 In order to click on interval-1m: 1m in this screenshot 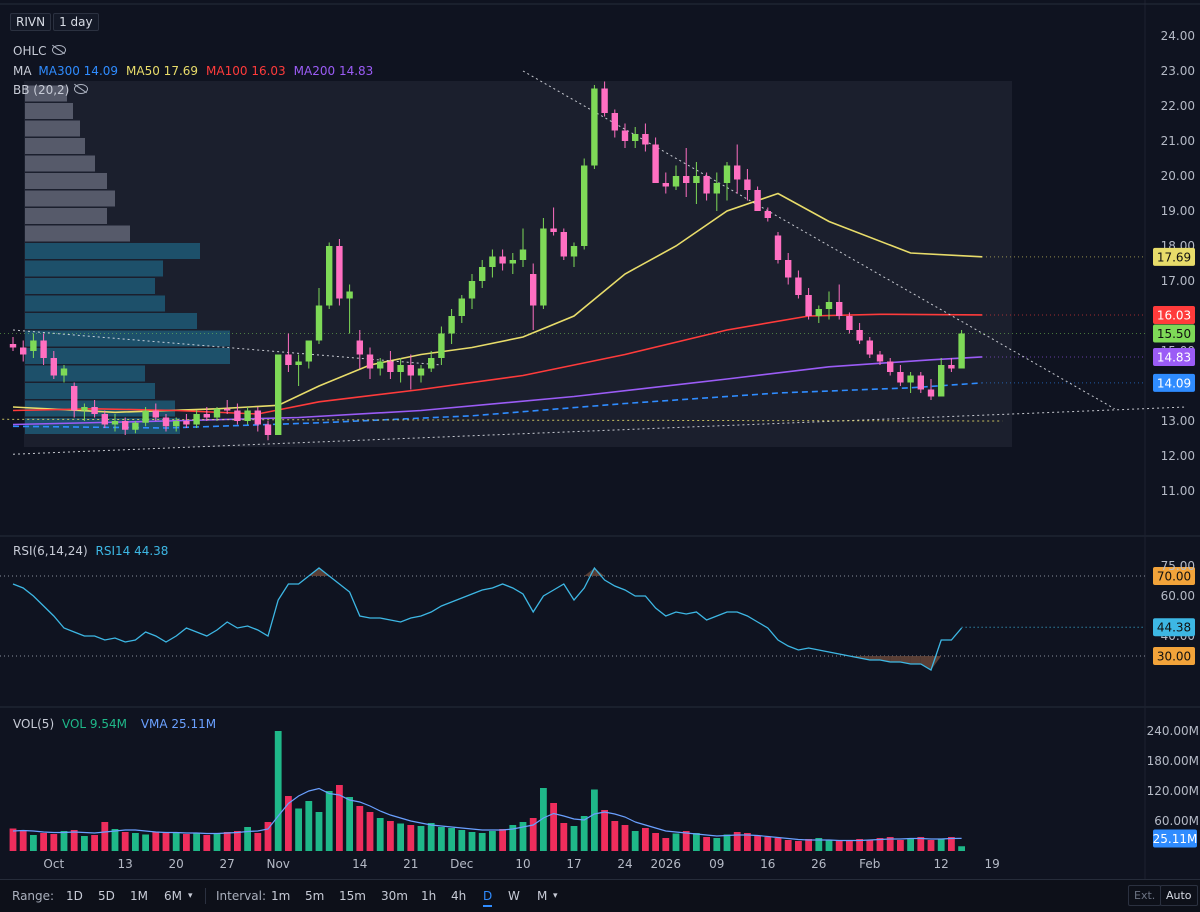, I will do `click(281, 896)`.